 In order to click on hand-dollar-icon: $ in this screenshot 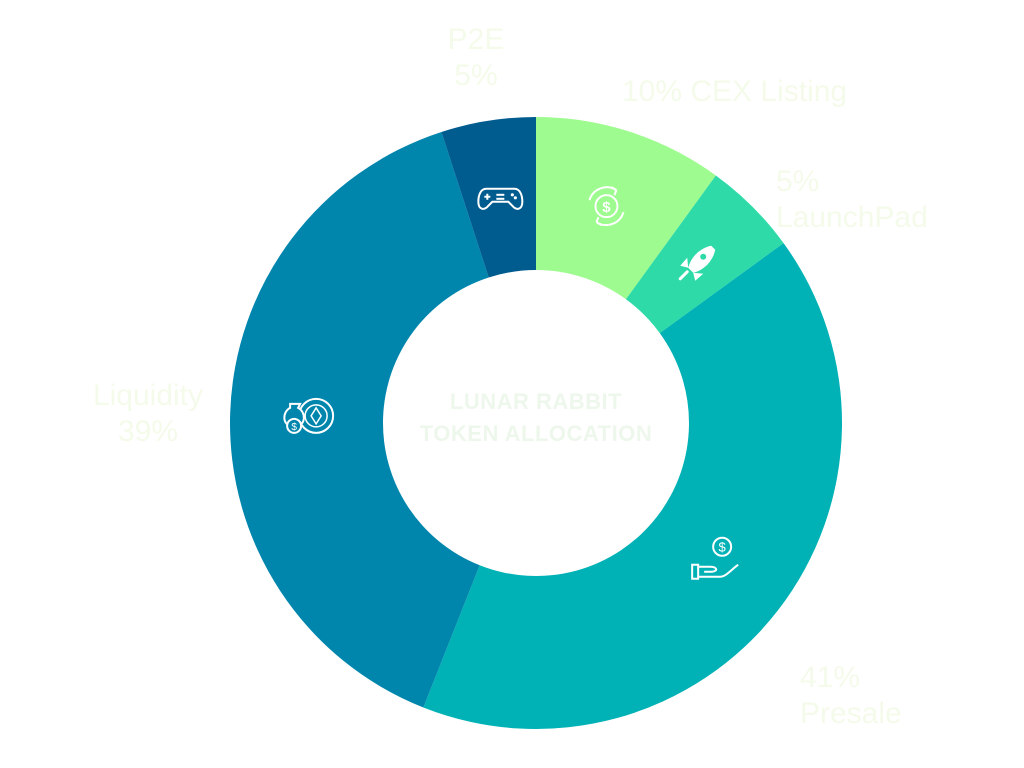, I will do `click(715, 558)`.